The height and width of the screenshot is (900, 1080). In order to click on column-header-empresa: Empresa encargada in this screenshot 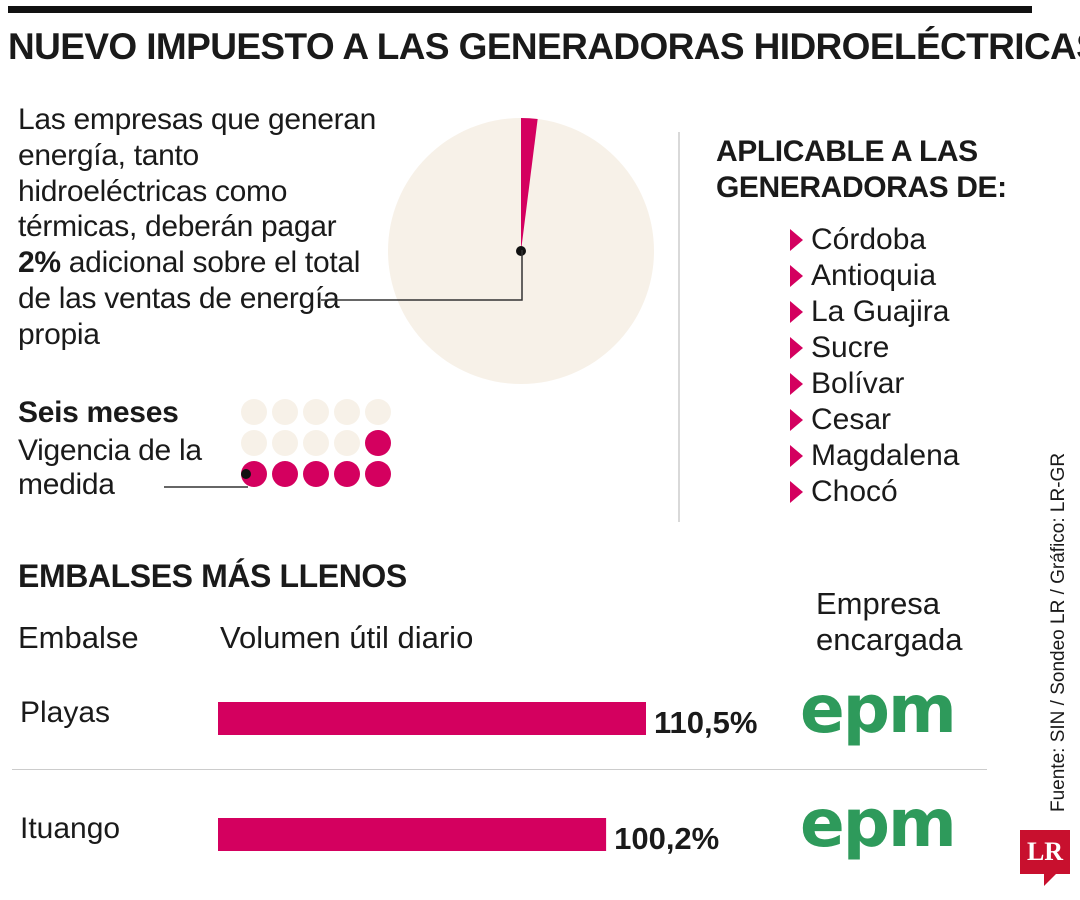, I will do `click(889, 621)`.